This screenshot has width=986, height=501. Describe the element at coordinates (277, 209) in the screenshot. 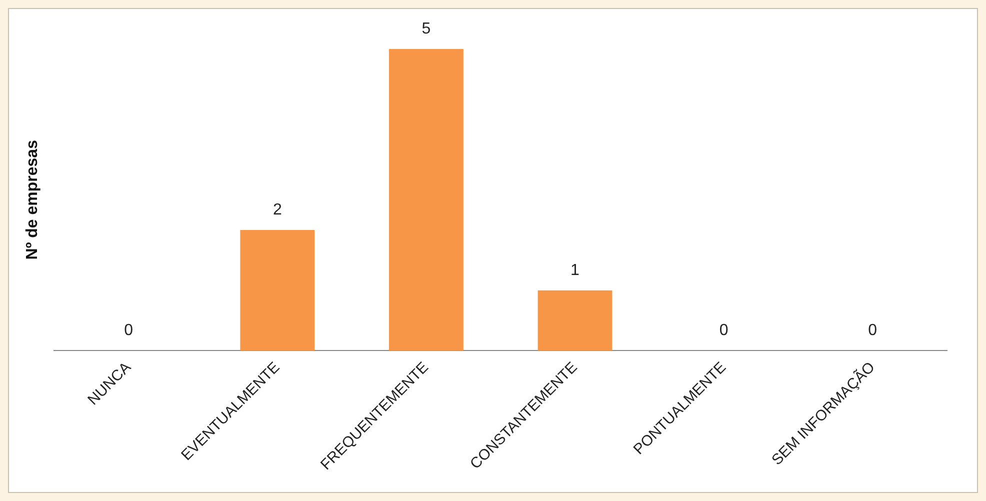

I see `data-label: 2` at that location.